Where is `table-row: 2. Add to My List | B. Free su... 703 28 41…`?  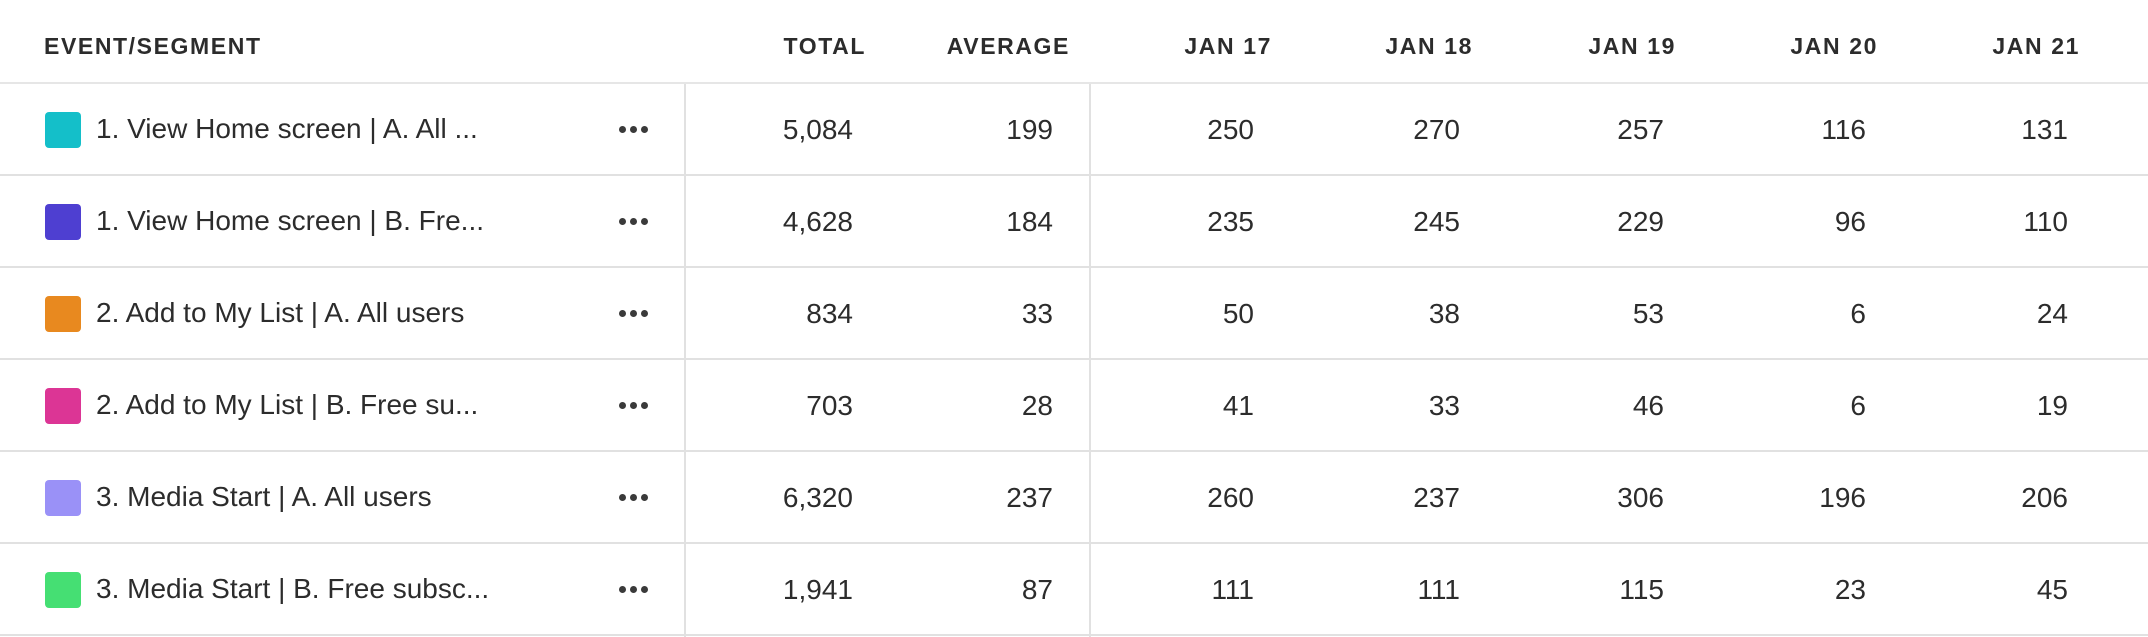 table-row: 2. Add to My List | B. Free su... 703 28 41… is located at coordinates (1074, 406).